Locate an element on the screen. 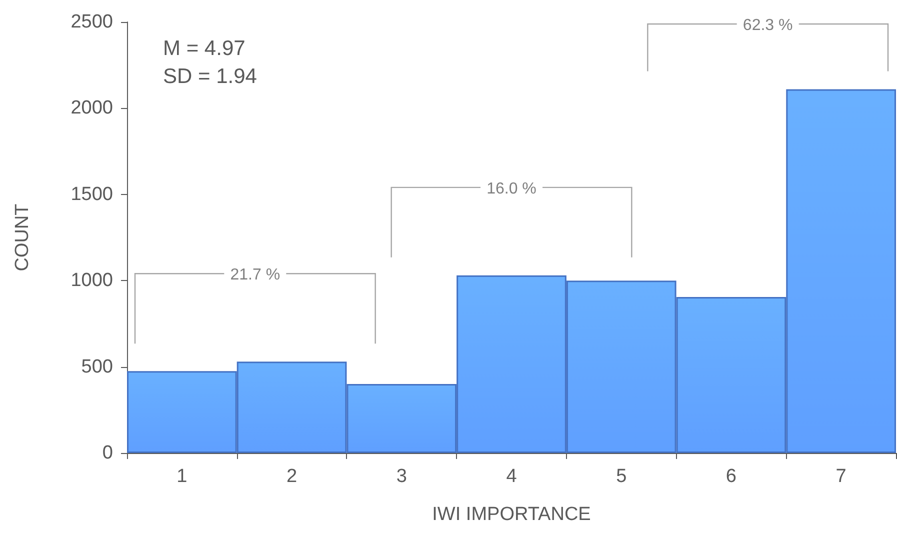 This screenshot has width=897, height=533. y-tick-label: 0 is located at coordinates (107, 453).